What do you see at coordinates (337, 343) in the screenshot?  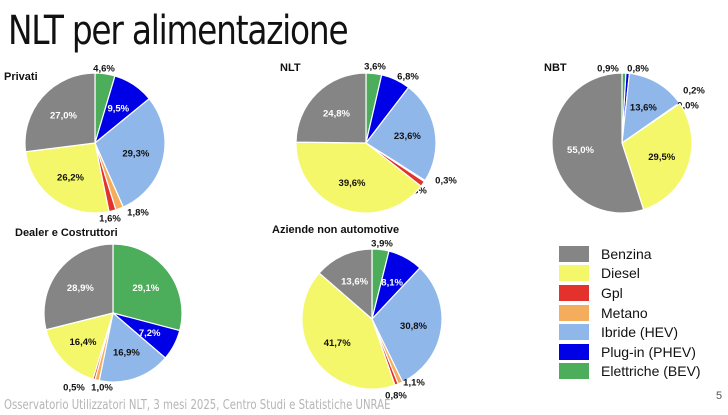 I see `data-label: 41,7%` at bounding box center [337, 343].